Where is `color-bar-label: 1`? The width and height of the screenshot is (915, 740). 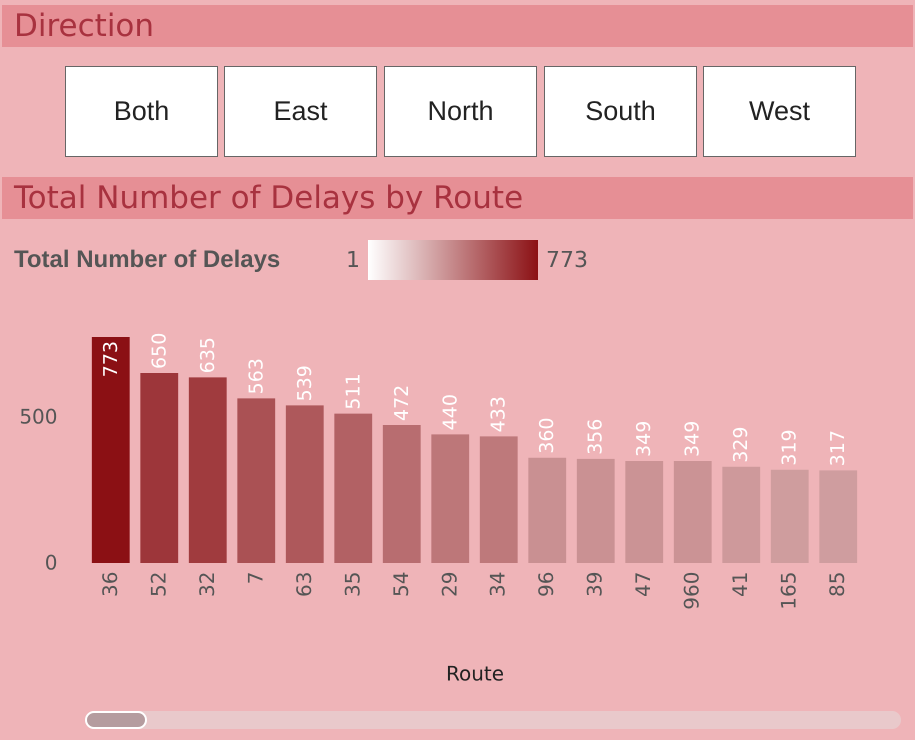
color-bar-label: 1 is located at coordinates (353, 260).